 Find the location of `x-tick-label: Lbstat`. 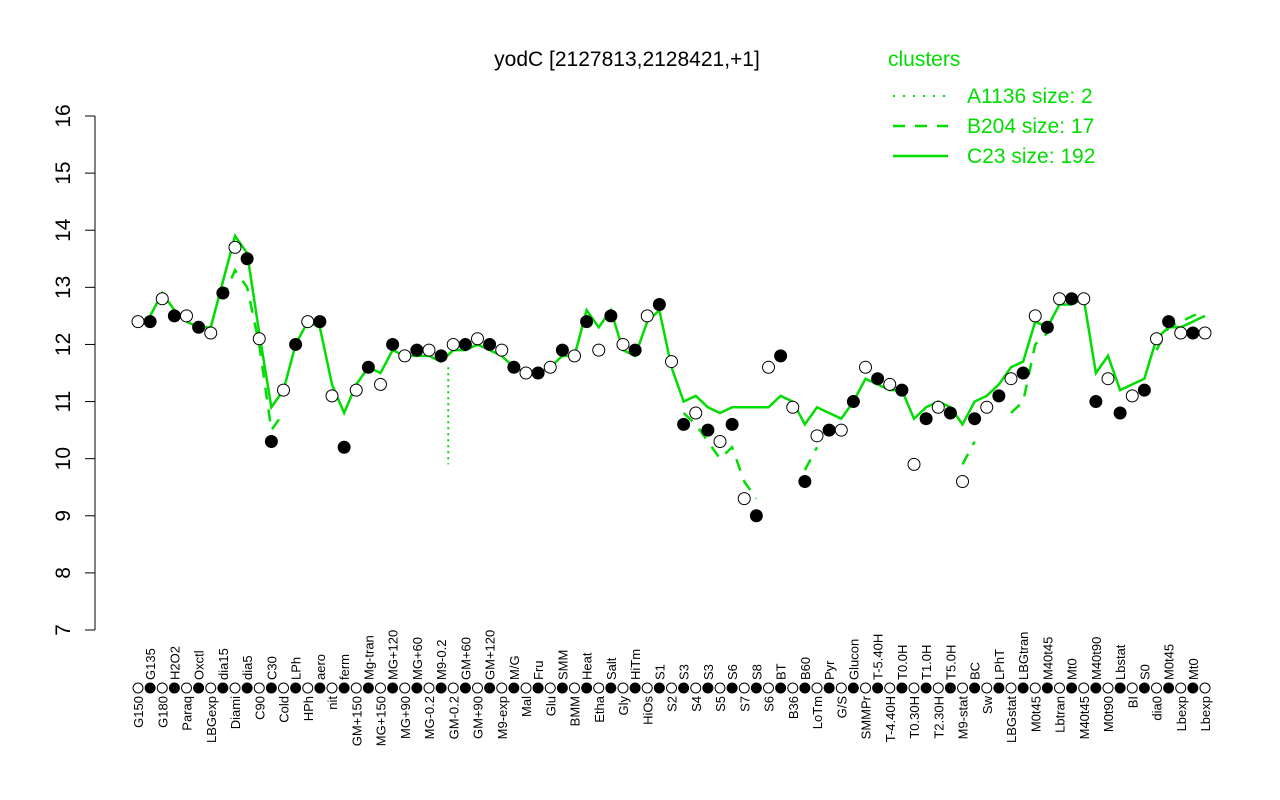

x-tick-label: Lbstat is located at coordinates (1120, 662).